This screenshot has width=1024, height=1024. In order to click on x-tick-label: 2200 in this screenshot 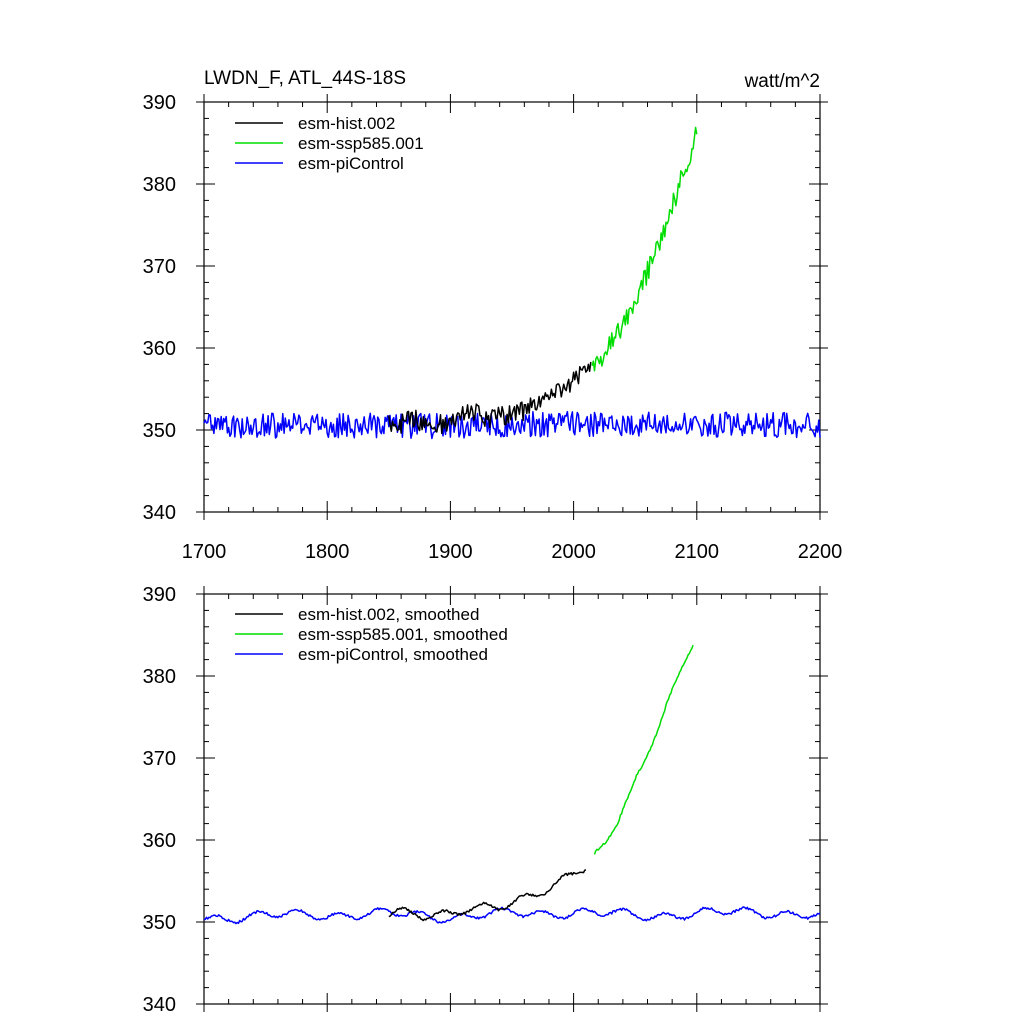, I will do `click(820, 552)`.